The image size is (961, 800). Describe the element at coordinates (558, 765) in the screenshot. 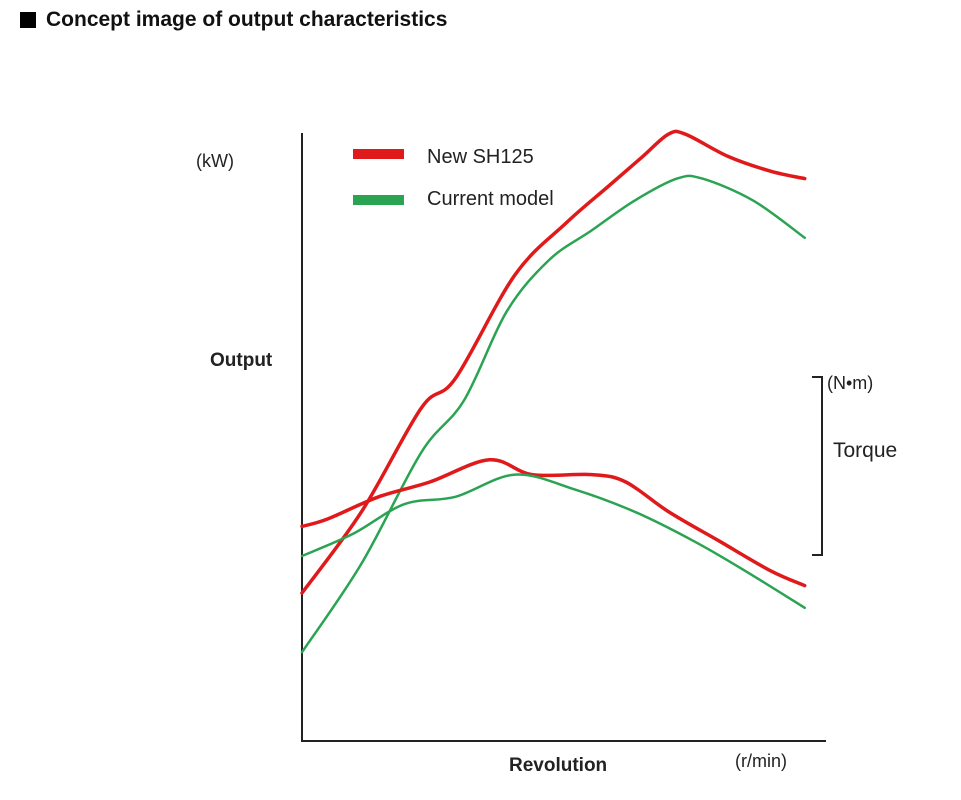

I see `x-axis-label: Revolution` at that location.